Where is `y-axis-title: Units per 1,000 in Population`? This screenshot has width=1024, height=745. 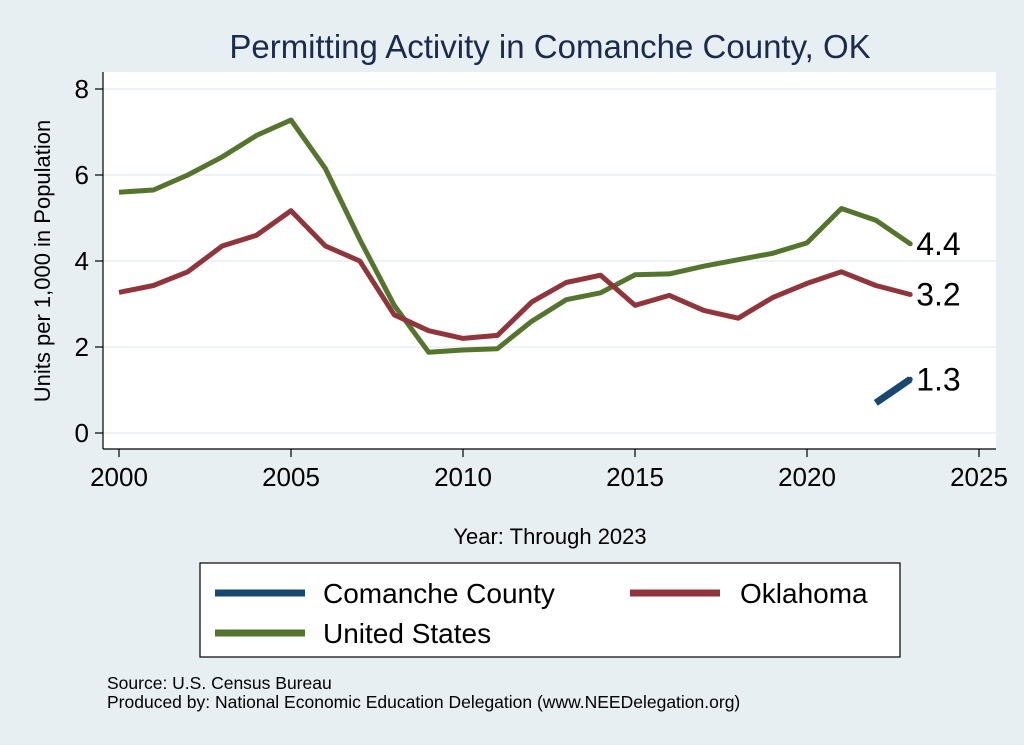
y-axis-title: Units per 1,000 in Population is located at coordinates (42, 261).